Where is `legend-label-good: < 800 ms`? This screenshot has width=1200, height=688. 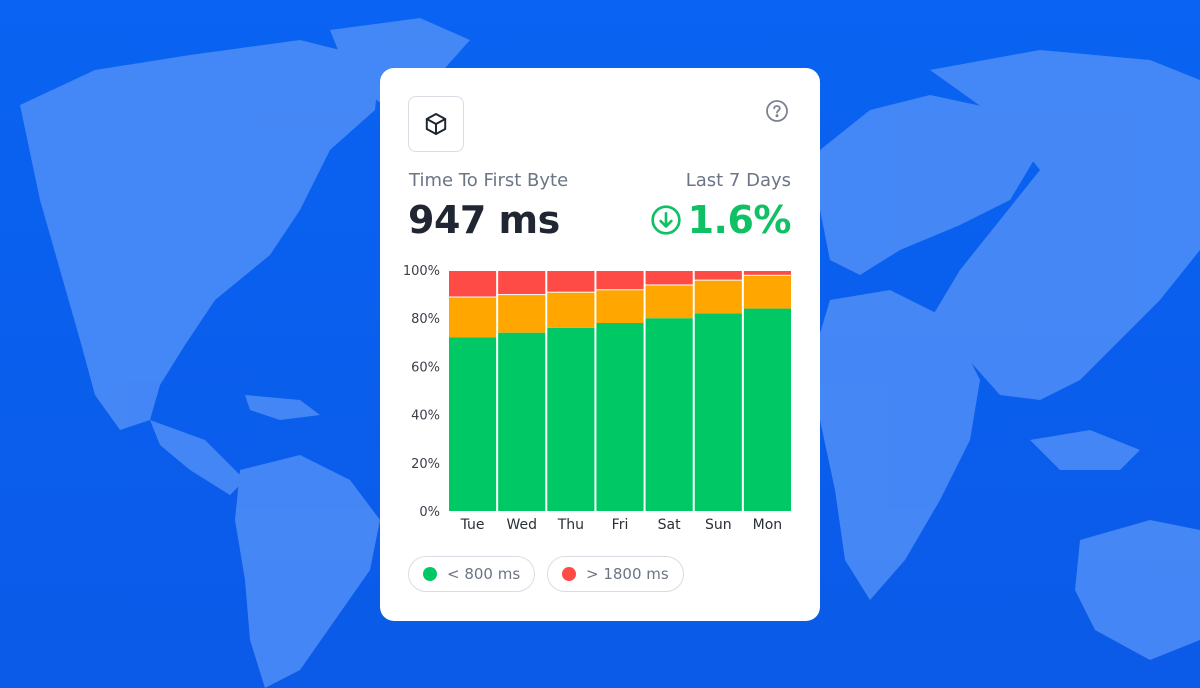 legend-label-good: < 800 ms is located at coordinates (484, 574).